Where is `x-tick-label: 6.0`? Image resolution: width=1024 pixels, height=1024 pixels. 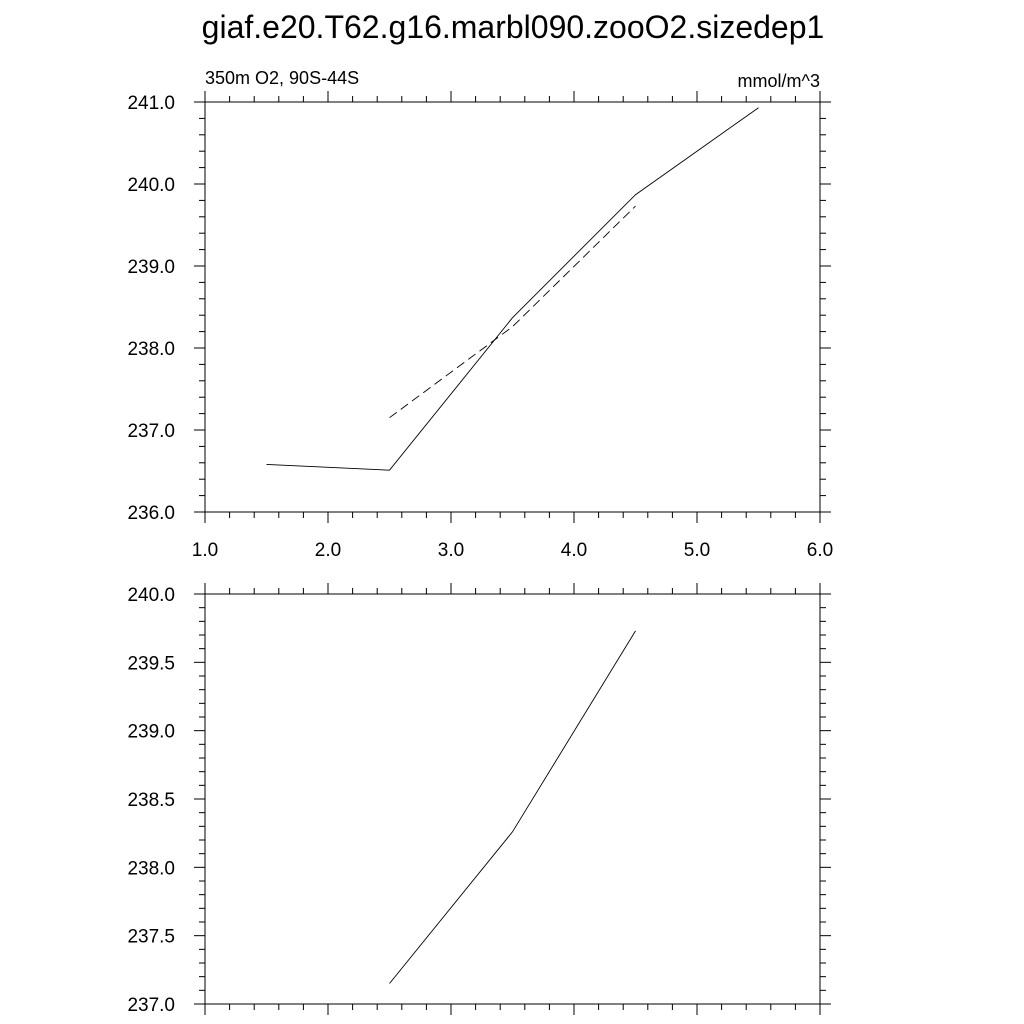
x-tick-label: 6.0 is located at coordinates (820, 550).